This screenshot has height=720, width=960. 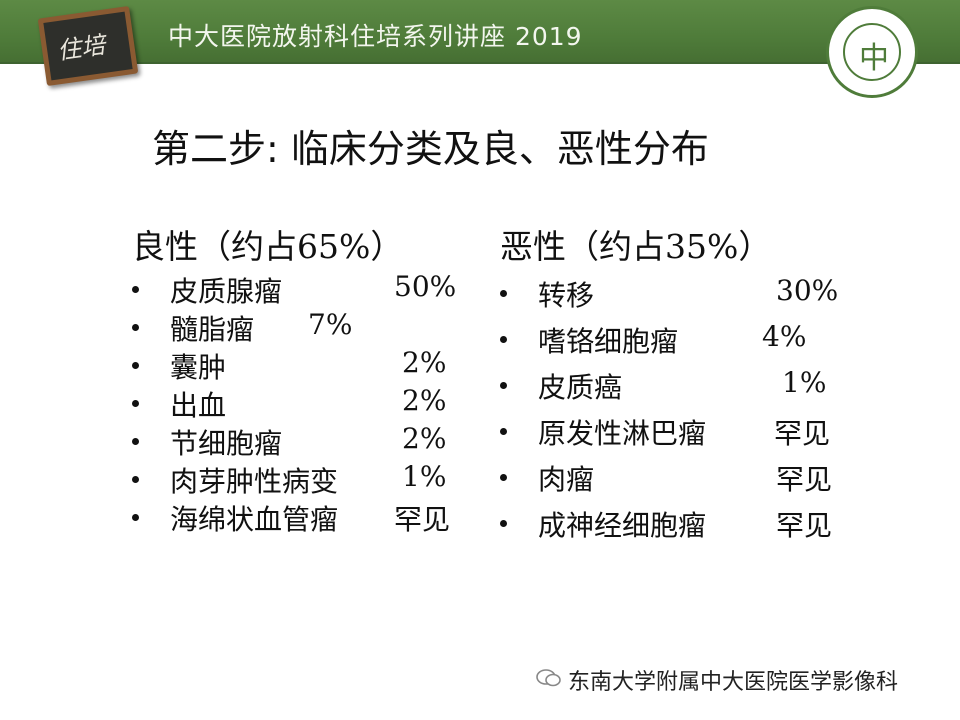 What do you see at coordinates (291, 517) in the screenshot?
I see `list-item: 海绵状血管瘤 罕见` at bounding box center [291, 517].